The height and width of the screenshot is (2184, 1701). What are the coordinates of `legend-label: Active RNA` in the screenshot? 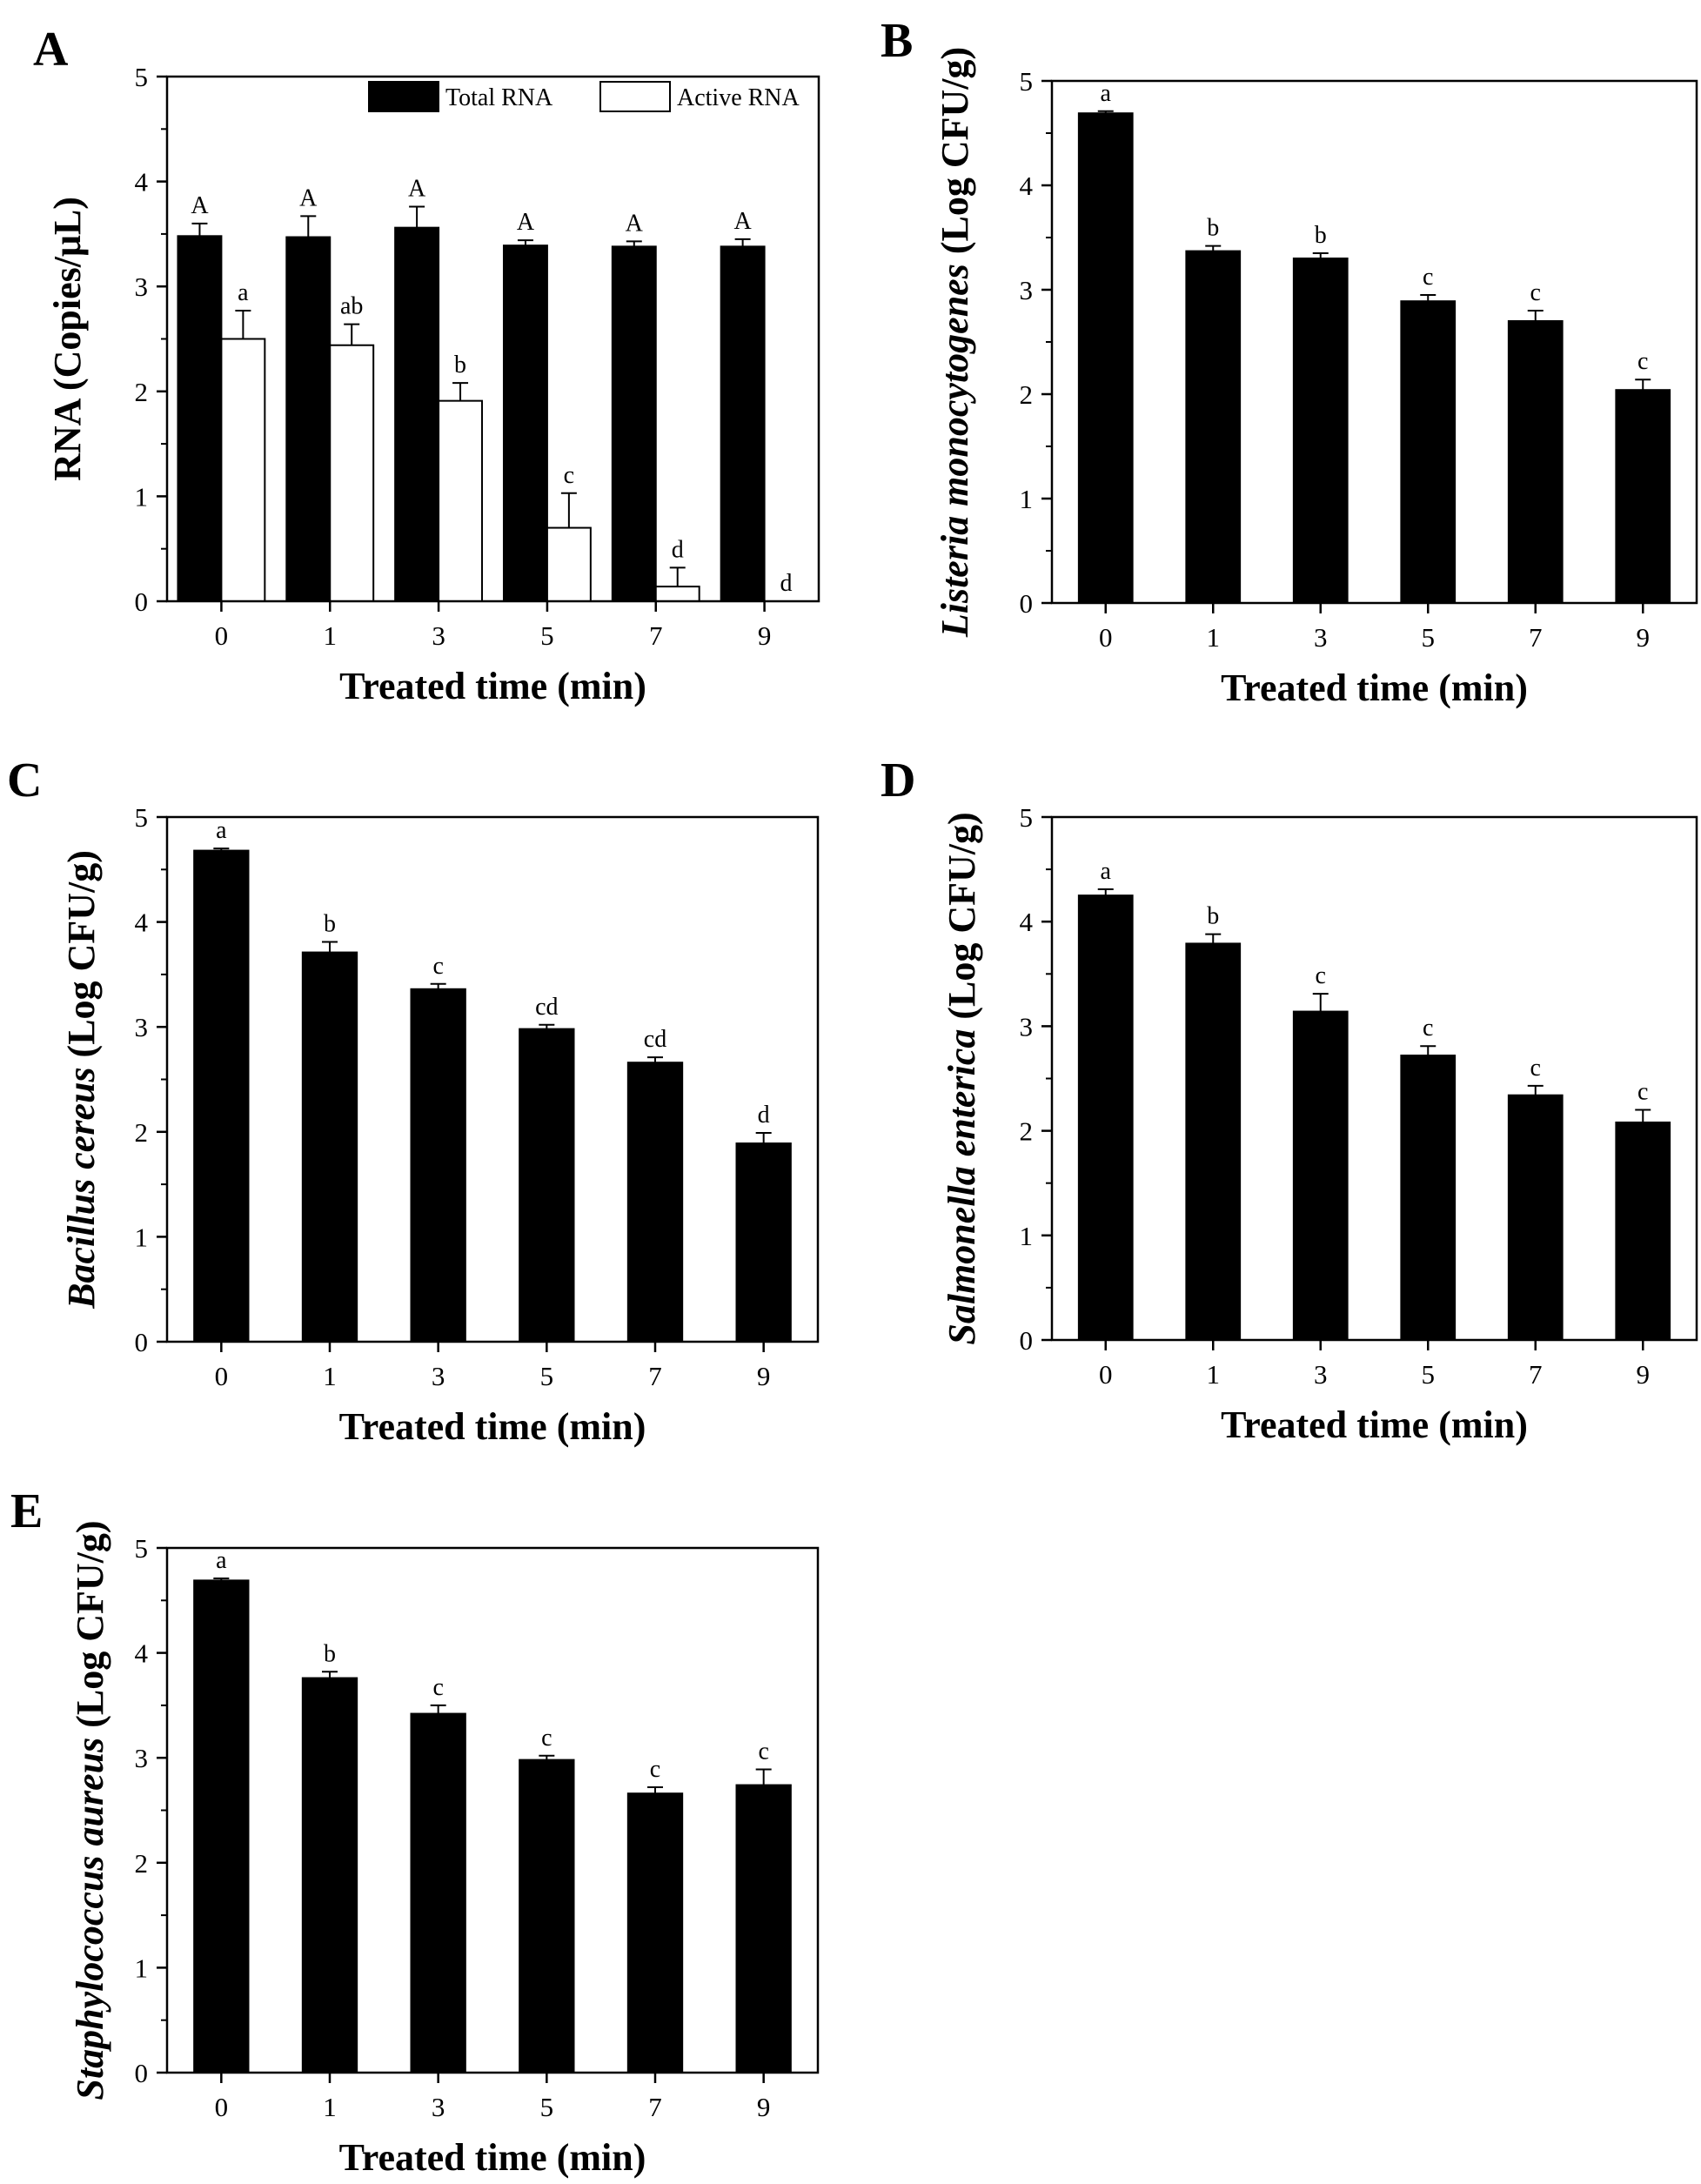 It's located at (738, 97).